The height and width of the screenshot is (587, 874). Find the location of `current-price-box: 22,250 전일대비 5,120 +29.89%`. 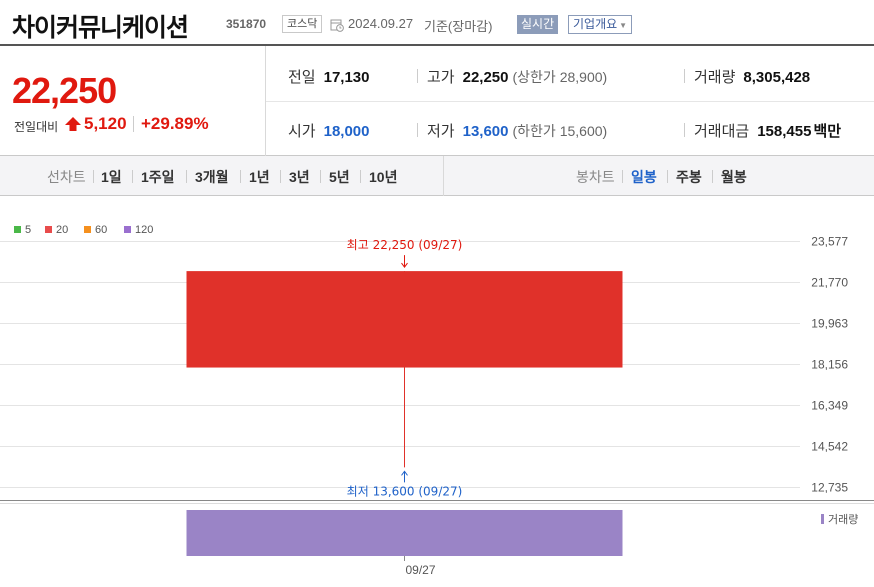

current-price-box: 22,250 전일대비 5,120 +29.89% is located at coordinates (133, 101).